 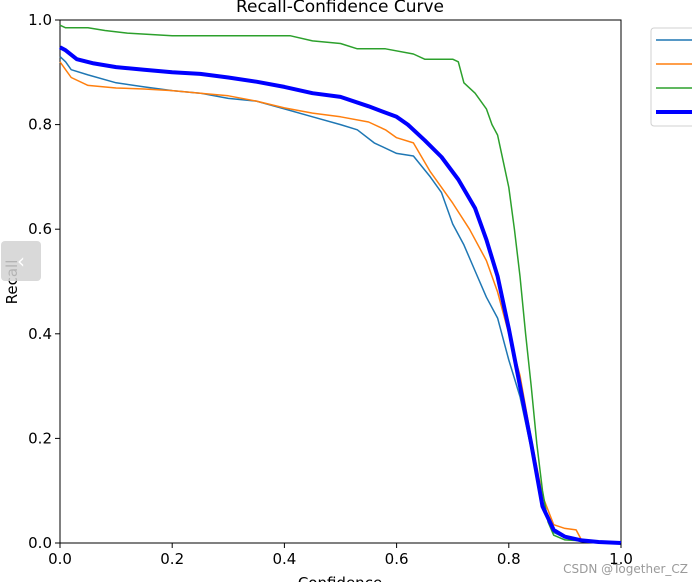 What do you see at coordinates (340, 8) in the screenshot?
I see `chart-title: Recall-Confidence Curve` at bounding box center [340, 8].